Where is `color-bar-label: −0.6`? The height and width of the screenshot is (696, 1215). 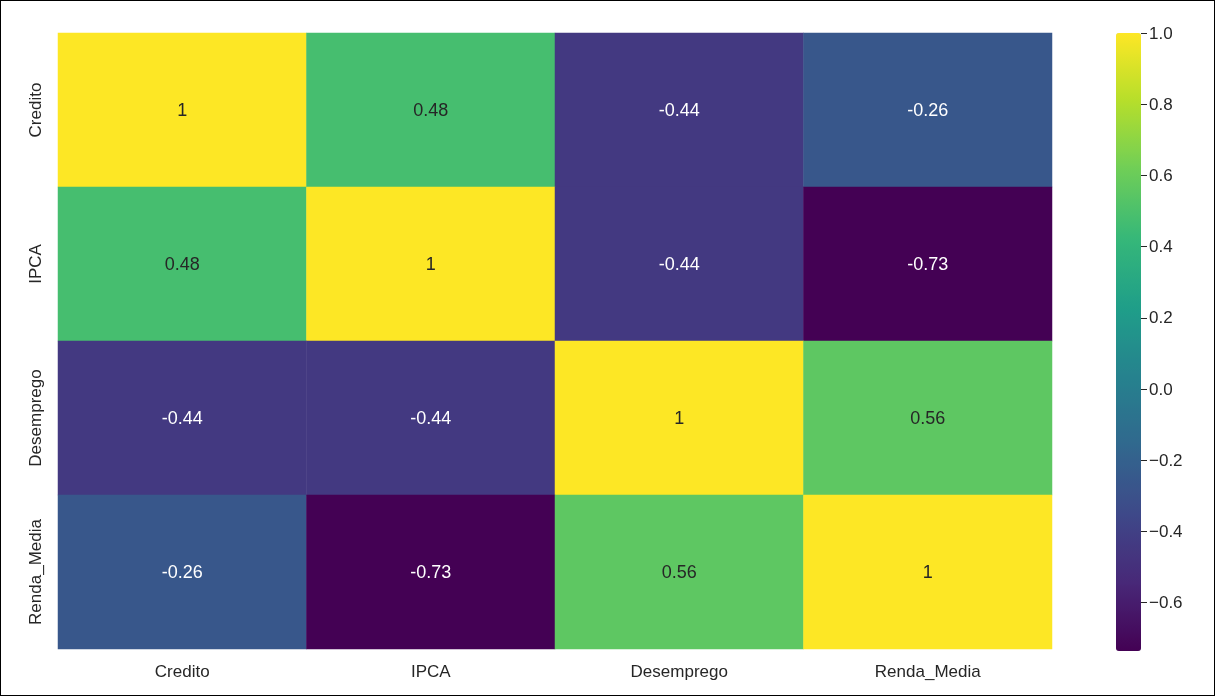
color-bar-label: −0.6 is located at coordinates (1166, 603).